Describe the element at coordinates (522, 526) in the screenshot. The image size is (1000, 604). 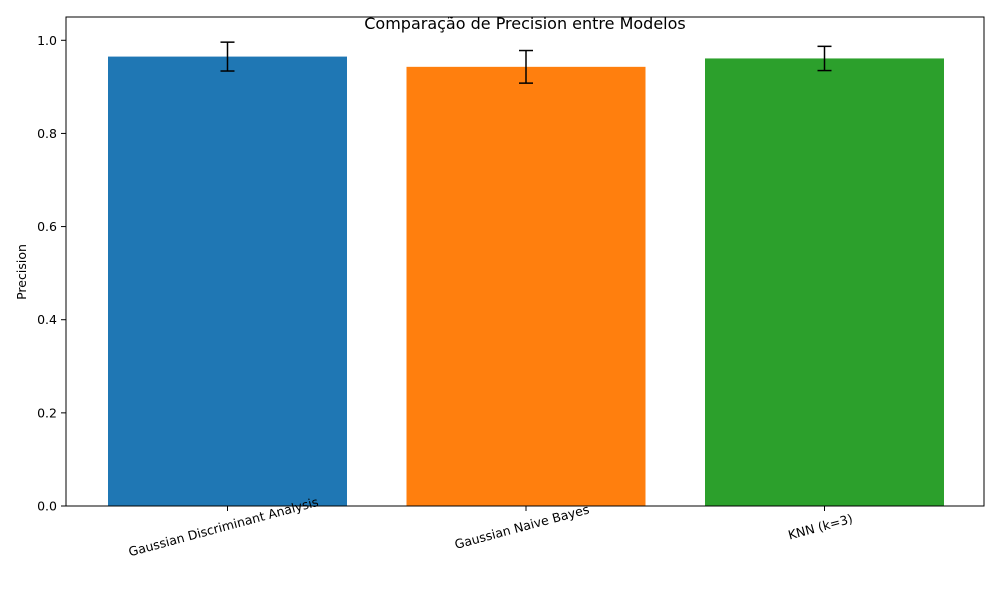
I see `x-tick-label-2: Gaussian Naive Bayes` at that location.